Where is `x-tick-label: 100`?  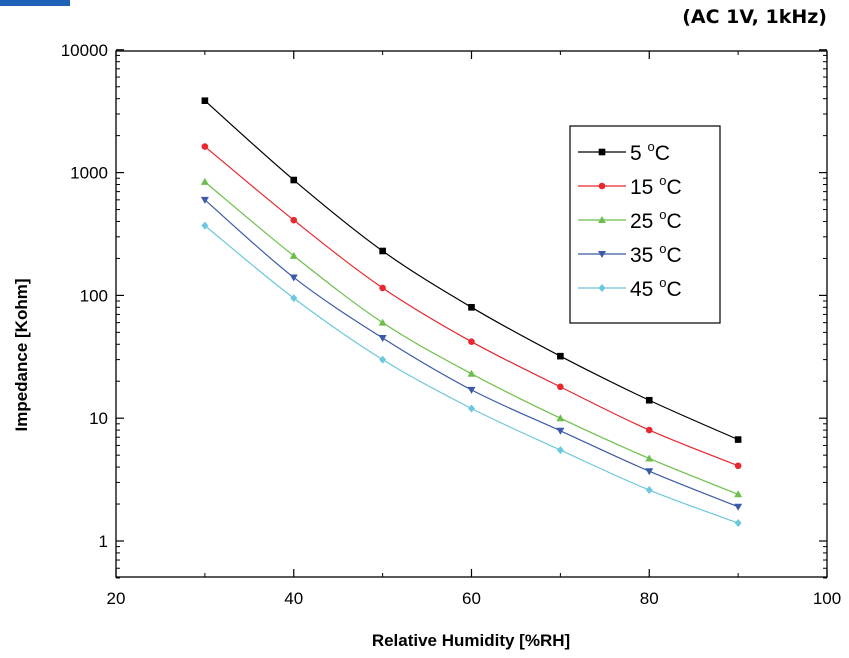
x-tick-label: 100 is located at coordinates (827, 598).